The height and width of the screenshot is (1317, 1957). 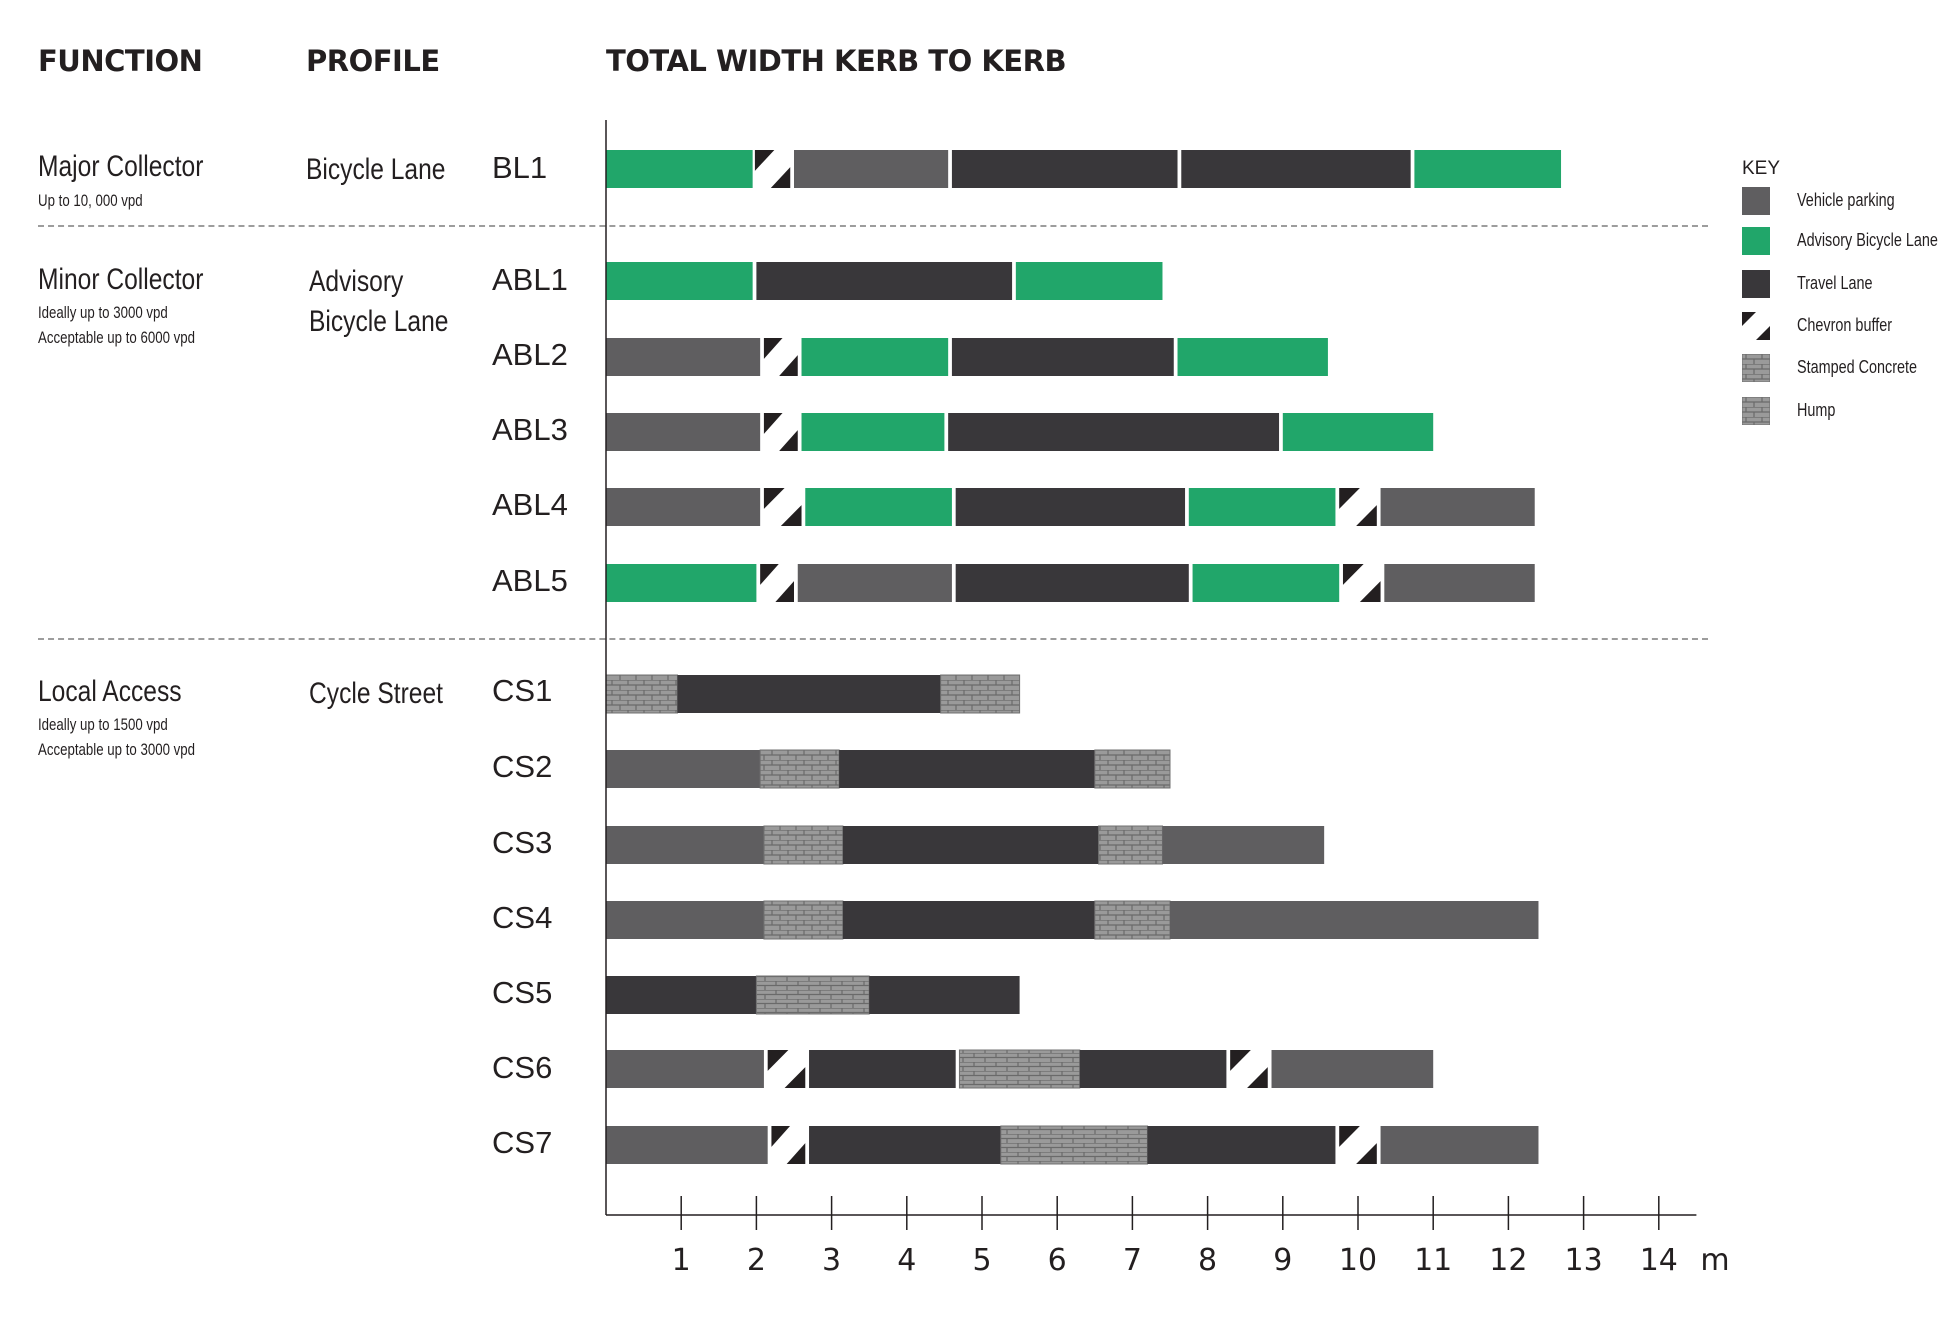 I want to click on x-tick-label: 6, so click(x=1057, y=1260).